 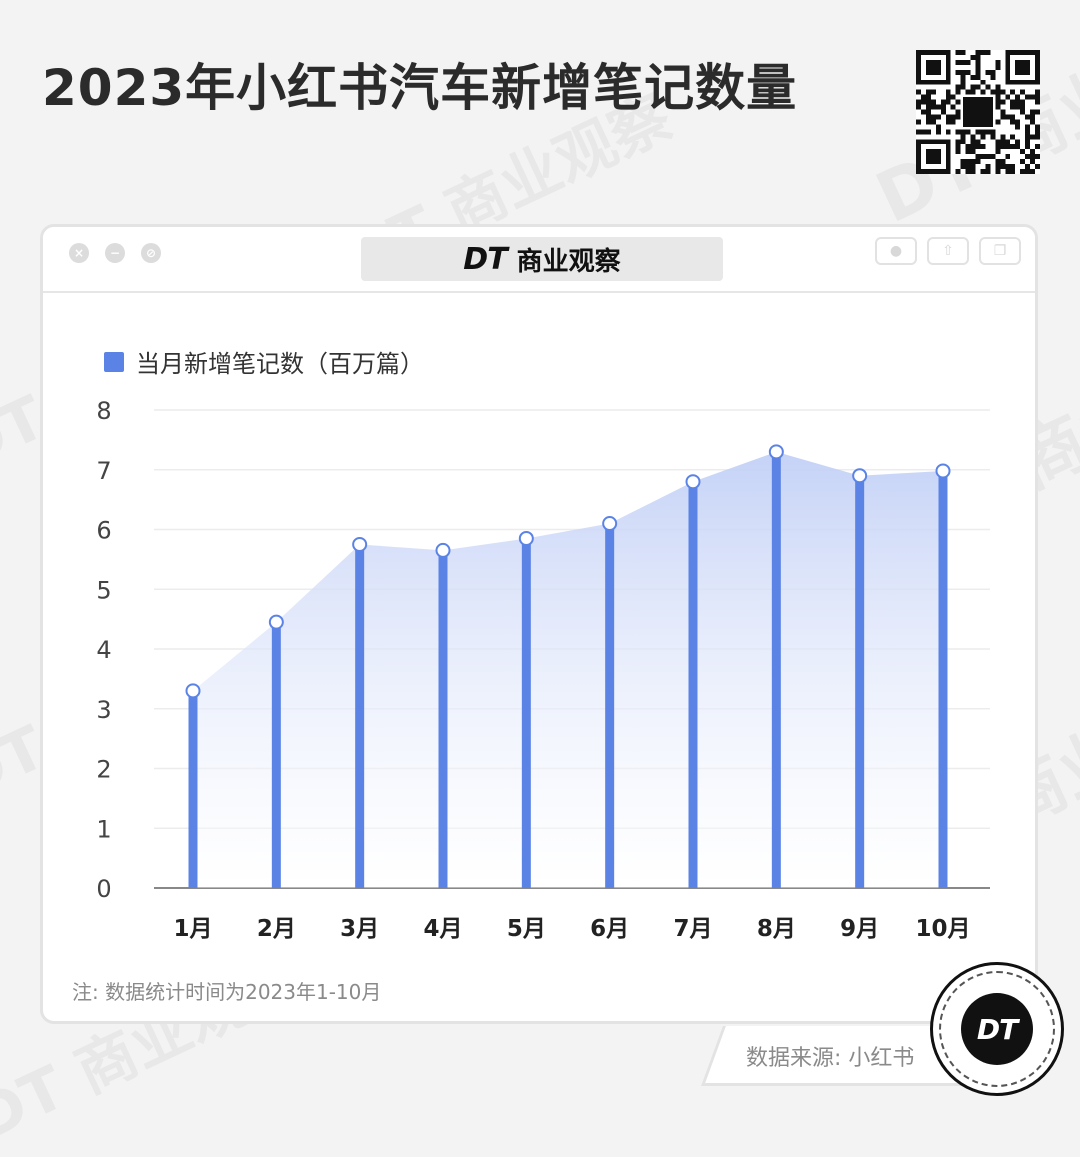 What do you see at coordinates (103, 650) in the screenshot?
I see `y-tick-label: 4` at bounding box center [103, 650].